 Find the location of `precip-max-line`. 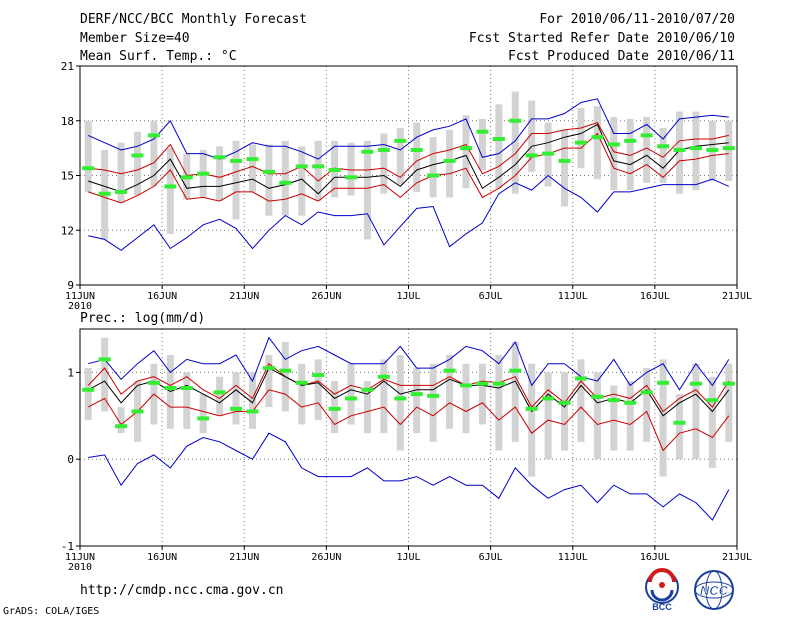

precip-max-line is located at coordinates (409, 363).